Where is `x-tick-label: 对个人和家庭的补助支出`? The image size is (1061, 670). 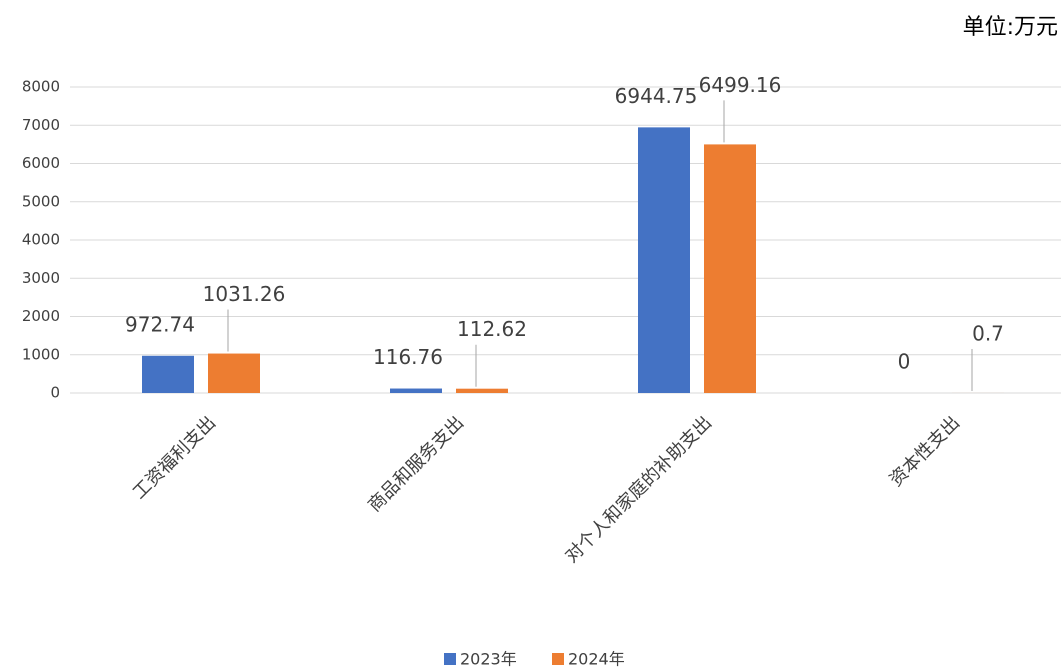 x-tick-label: 对个人和家庭的补助支出 is located at coordinates (638, 489).